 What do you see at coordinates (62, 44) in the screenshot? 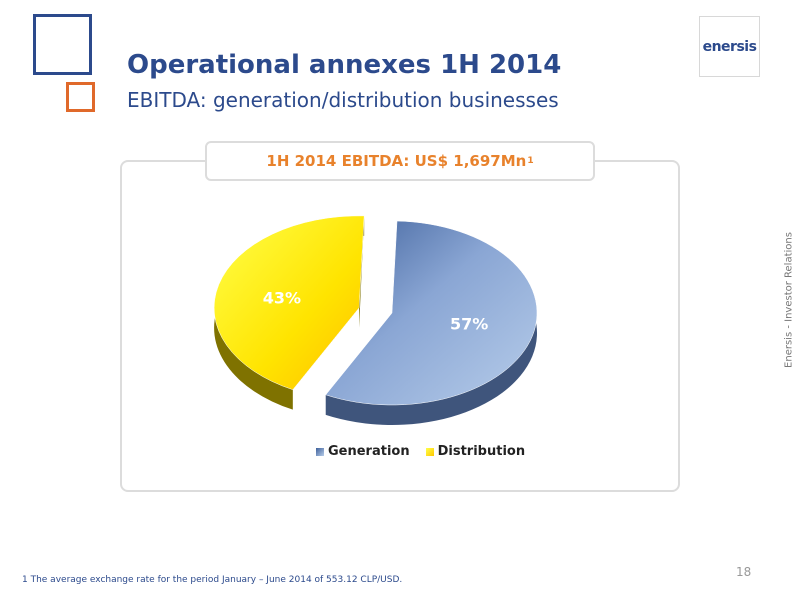
I see `logo-square-large` at bounding box center [62, 44].